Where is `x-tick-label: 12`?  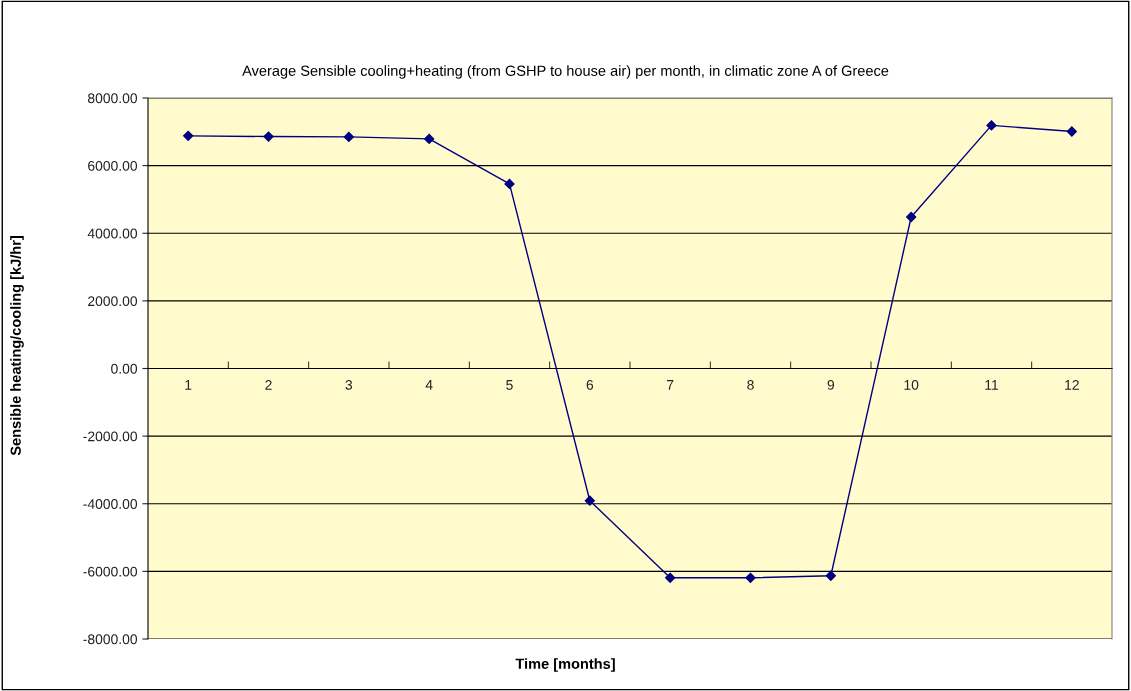
x-tick-label: 12 is located at coordinates (1072, 384).